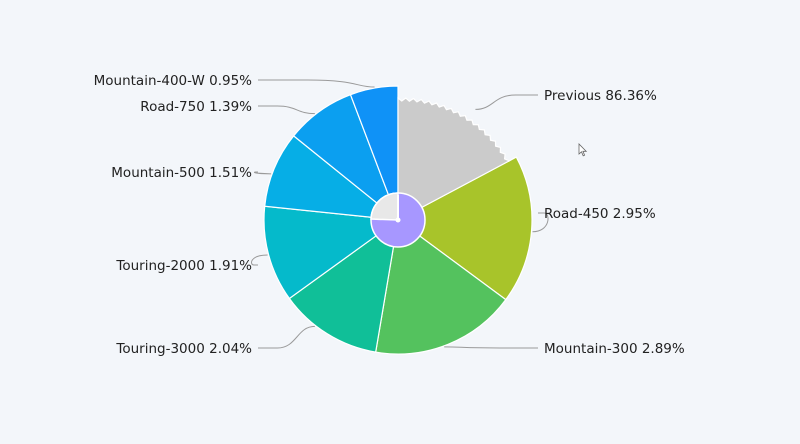 The width and height of the screenshot is (800, 444). I want to click on leader-line-previous, so click(506, 102).